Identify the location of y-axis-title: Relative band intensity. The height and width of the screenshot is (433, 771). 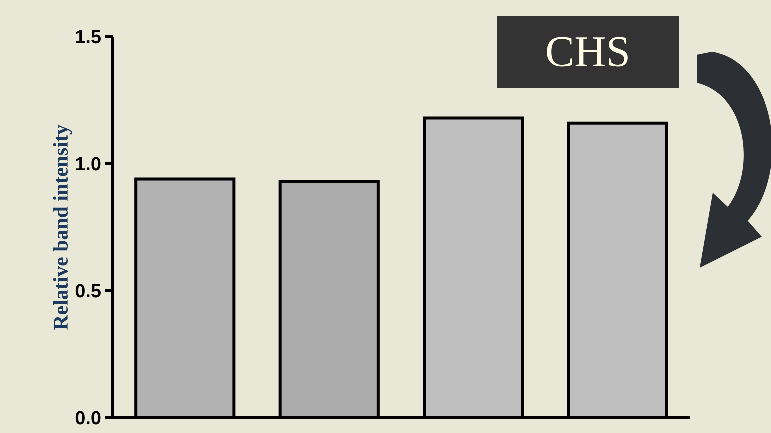
(62, 227).